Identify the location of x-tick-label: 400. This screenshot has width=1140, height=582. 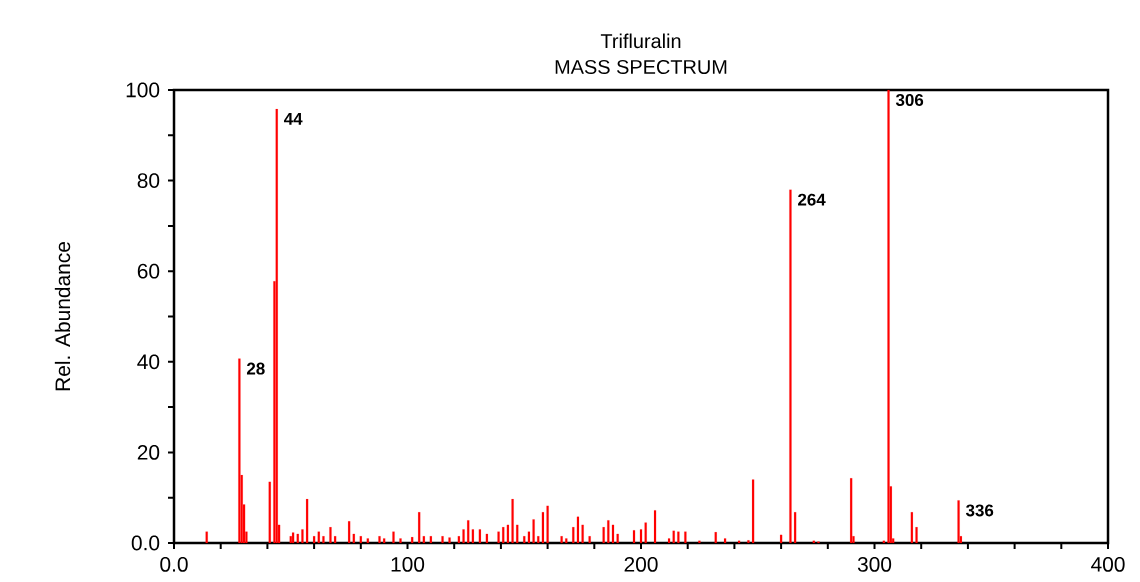
(1108, 564).